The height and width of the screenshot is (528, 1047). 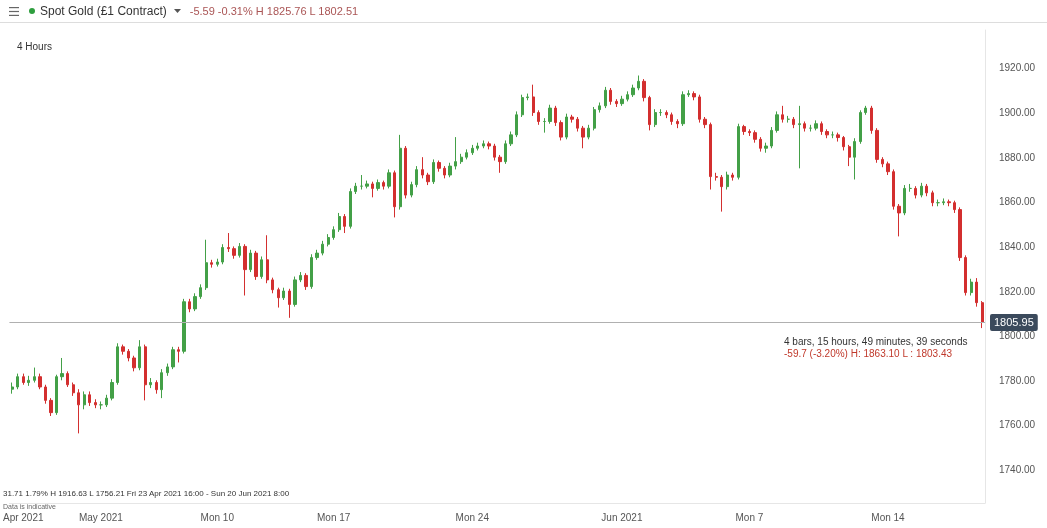 I want to click on x-tick-label: Apr 2021, so click(x=23, y=517).